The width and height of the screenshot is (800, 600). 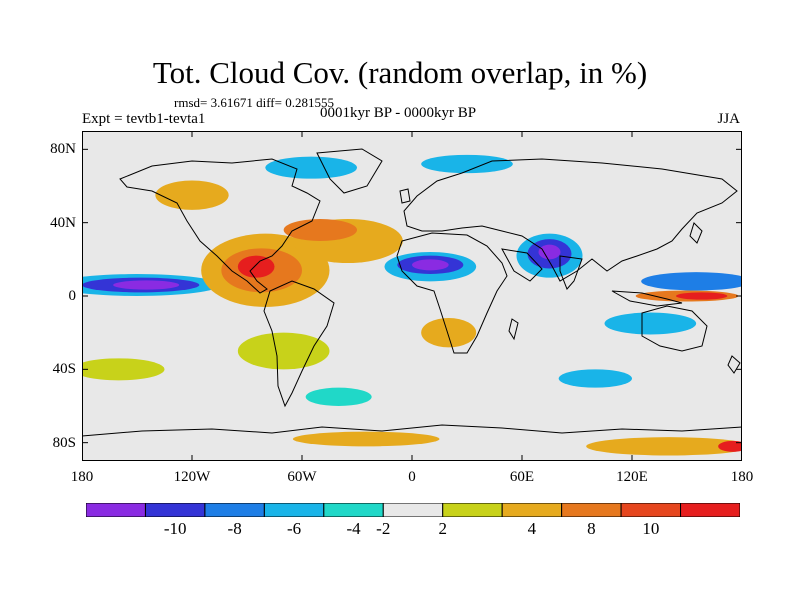 I want to click on colorbar-label: 2, so click(x=442, y=528).